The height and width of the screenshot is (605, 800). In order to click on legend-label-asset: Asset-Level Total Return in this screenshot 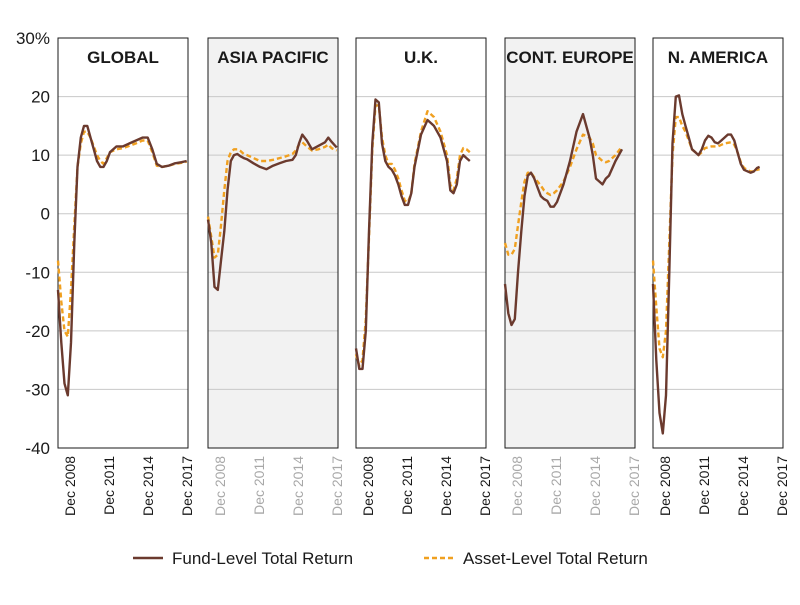, I will do `click(555, 558)`.